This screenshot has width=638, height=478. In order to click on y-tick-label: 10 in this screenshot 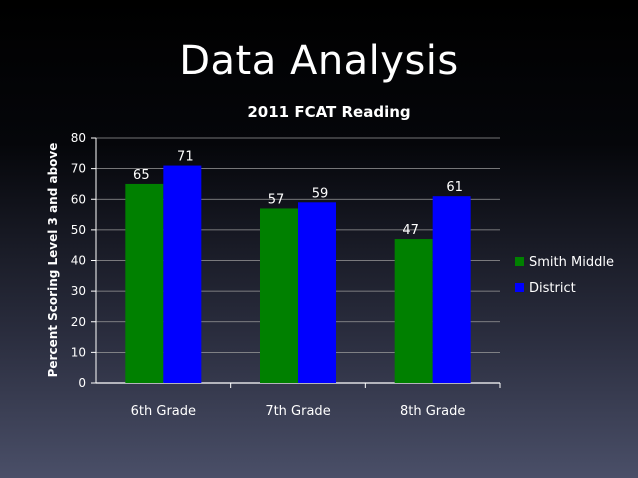, I will do `click(78, 352)`.